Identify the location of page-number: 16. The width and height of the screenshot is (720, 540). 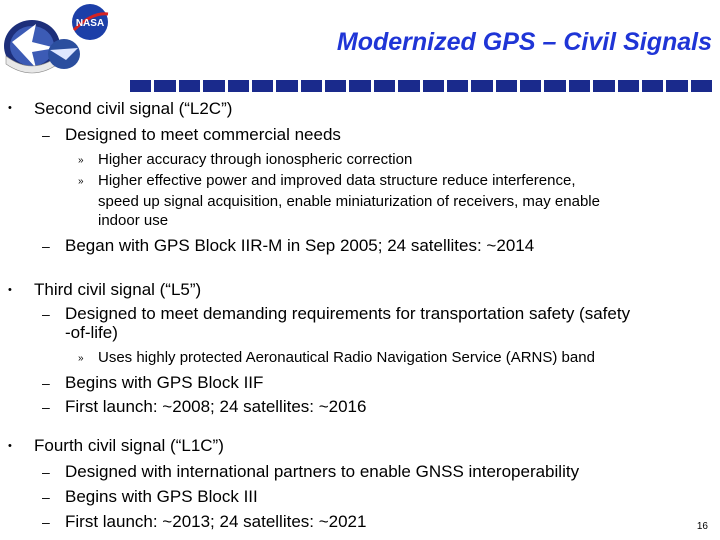
(702, 526).